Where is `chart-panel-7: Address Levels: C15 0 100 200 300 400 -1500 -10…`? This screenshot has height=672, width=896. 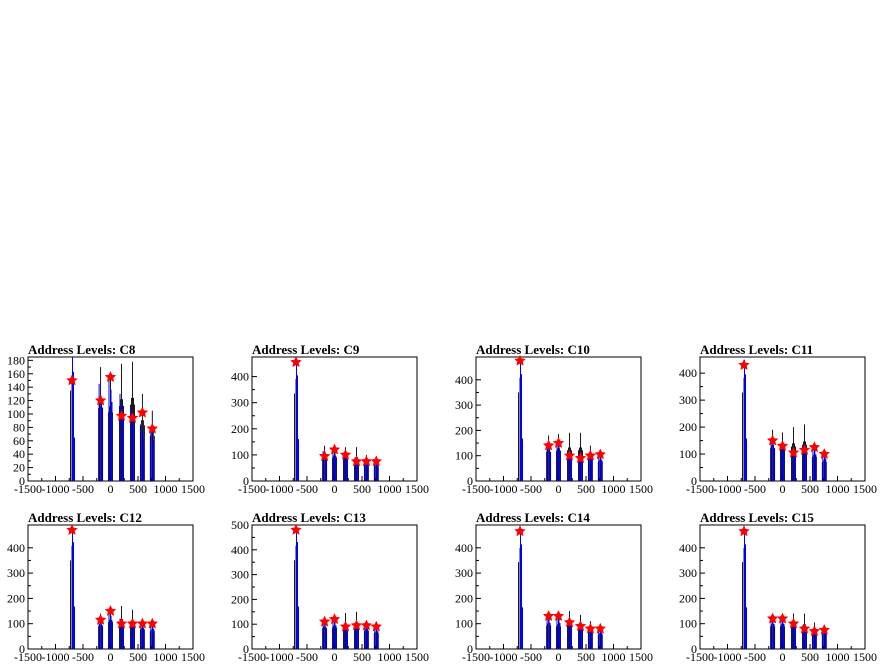 chart-panel-7: Address Levels: C15 0 100 200 300 400 -1500 -10… is located at coordinates (778, 587).